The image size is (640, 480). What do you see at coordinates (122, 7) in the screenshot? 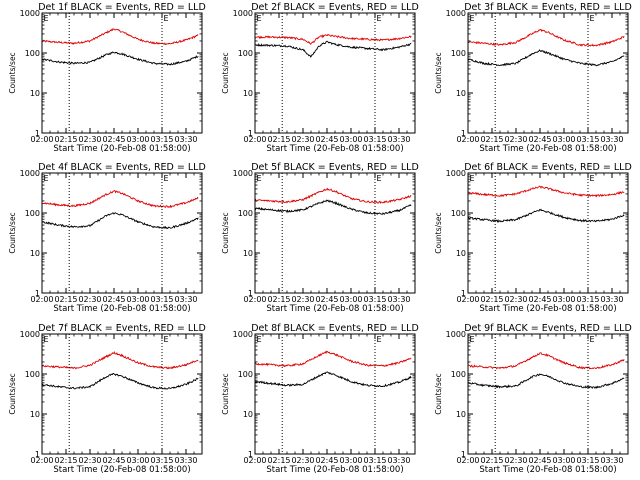
I see `panel-title: Det 1f BLACK = Events, RED = LLD` at bounding box center [122, 7].